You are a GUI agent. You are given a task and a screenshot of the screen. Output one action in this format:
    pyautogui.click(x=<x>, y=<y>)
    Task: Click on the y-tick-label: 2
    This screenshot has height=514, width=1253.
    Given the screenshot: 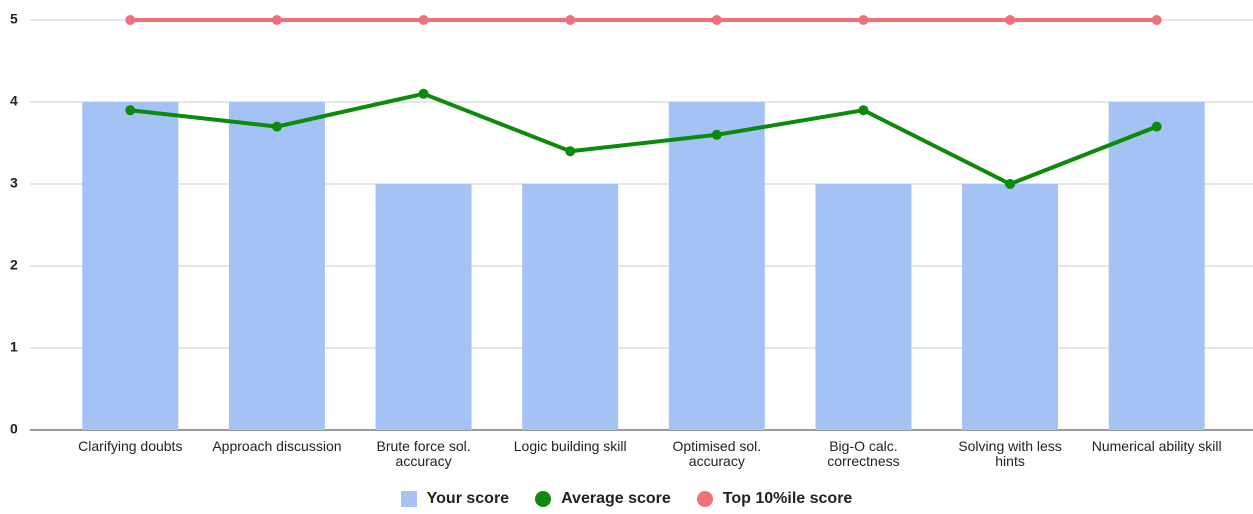 What is the action you would take?
    pyautogui.click(x=14, y=265)
    